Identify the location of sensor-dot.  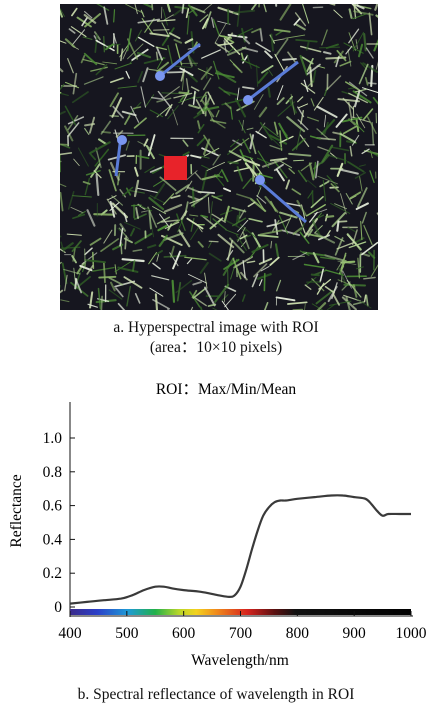
(160, 76).